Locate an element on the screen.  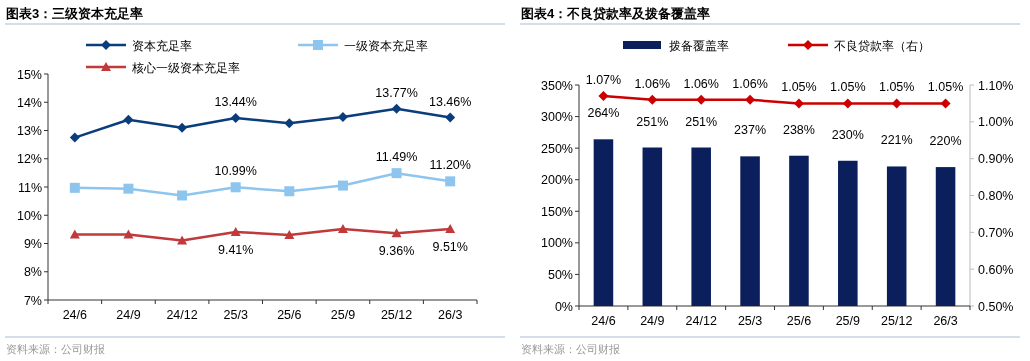
y-tick-label: 13% is located at coordinates (29, 131).